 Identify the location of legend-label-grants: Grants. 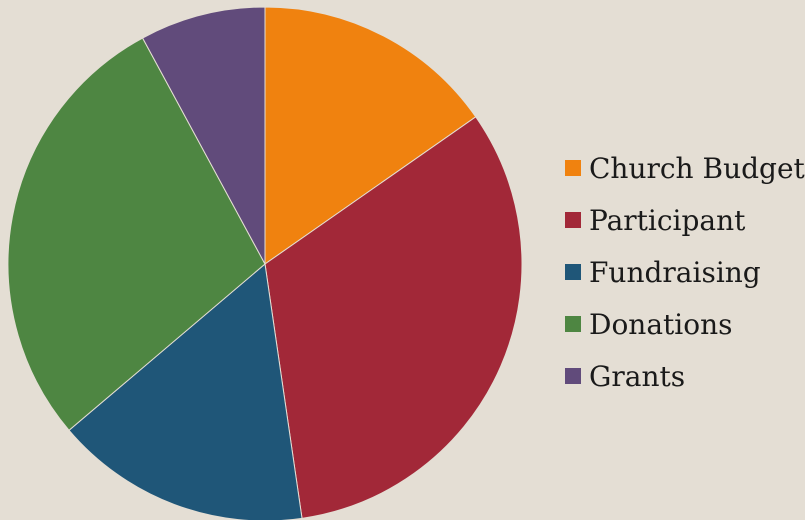
(637, 376).